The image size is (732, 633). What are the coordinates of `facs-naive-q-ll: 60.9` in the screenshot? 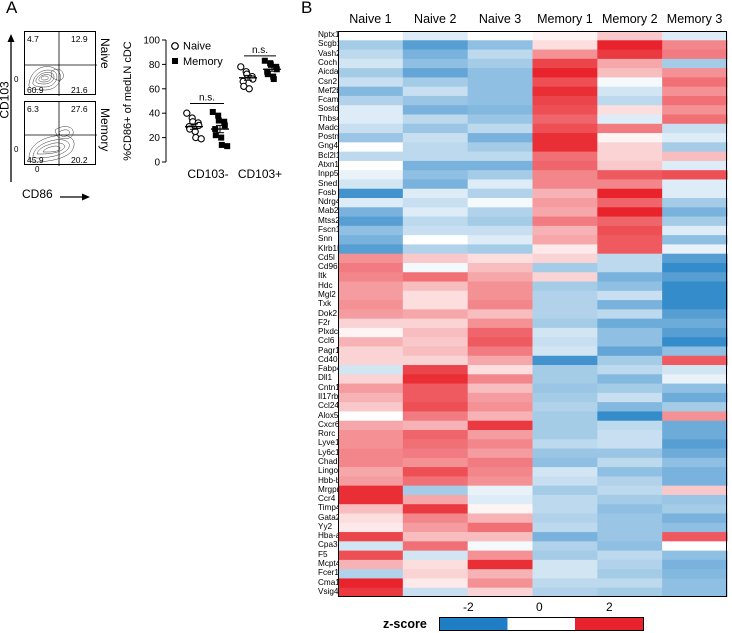 It's located at (35, 90).